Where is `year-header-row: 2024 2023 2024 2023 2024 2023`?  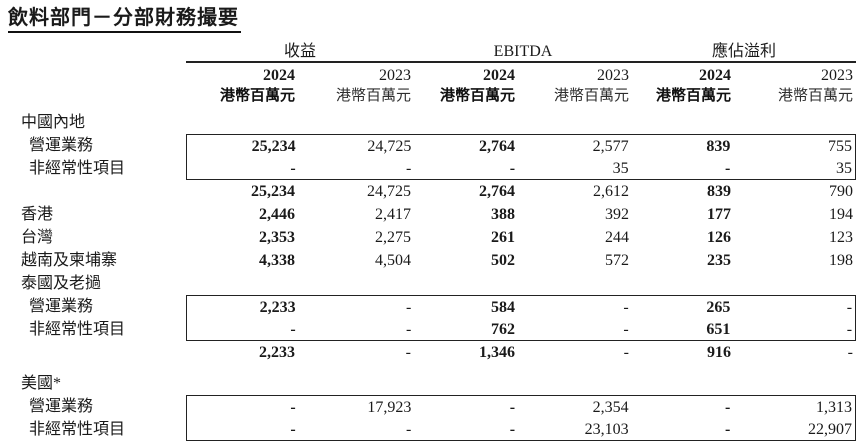 year-header-row: 2024 2023 2024 2023 2024 2023 is located at coordinates (433, 75).